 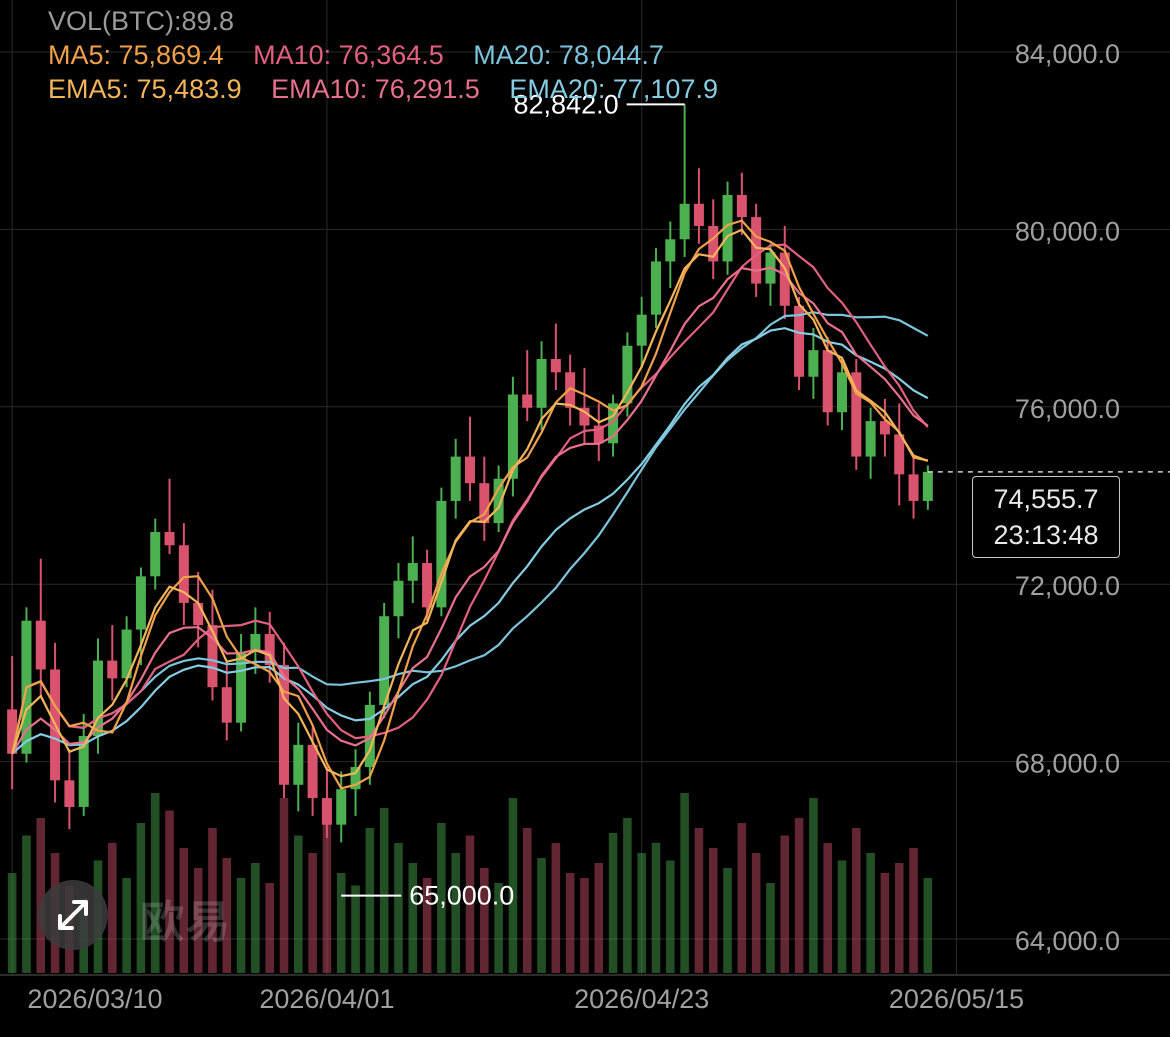 What do you see at coordinates (1067, 54) in the screenshot?
I see `y-tick-label: 84,000.0` at bounding box center [1067, 54].